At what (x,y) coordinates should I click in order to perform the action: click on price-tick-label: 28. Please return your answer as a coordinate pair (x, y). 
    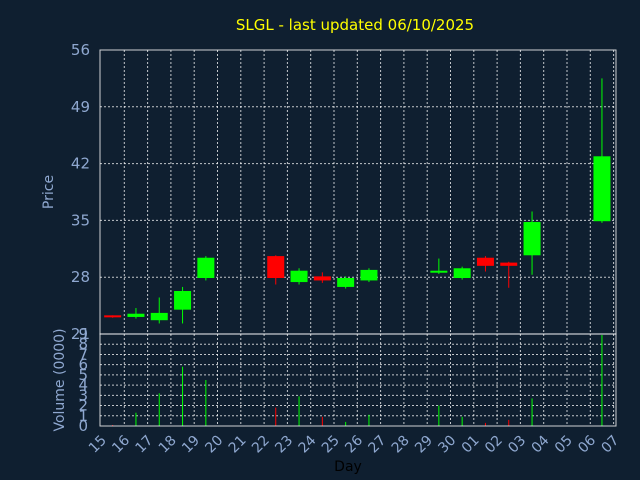
    Looking at the image, I should click on (80, 277).